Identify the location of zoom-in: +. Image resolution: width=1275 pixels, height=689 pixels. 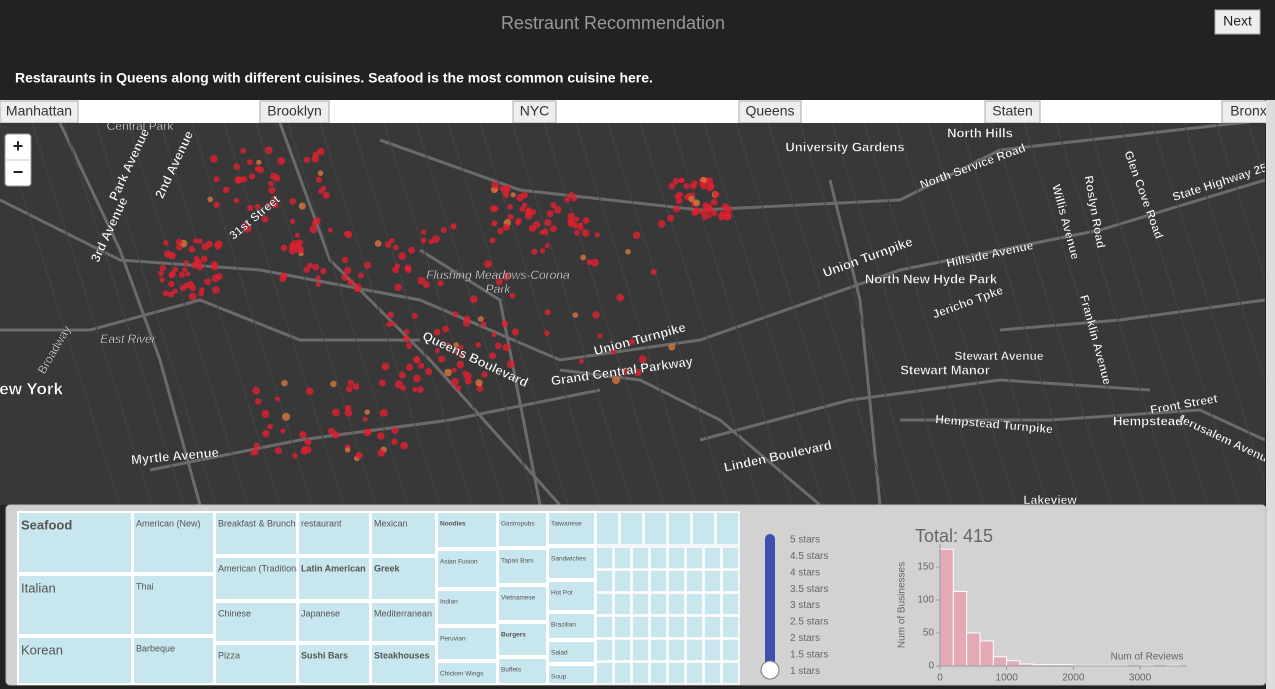
(18, 146).